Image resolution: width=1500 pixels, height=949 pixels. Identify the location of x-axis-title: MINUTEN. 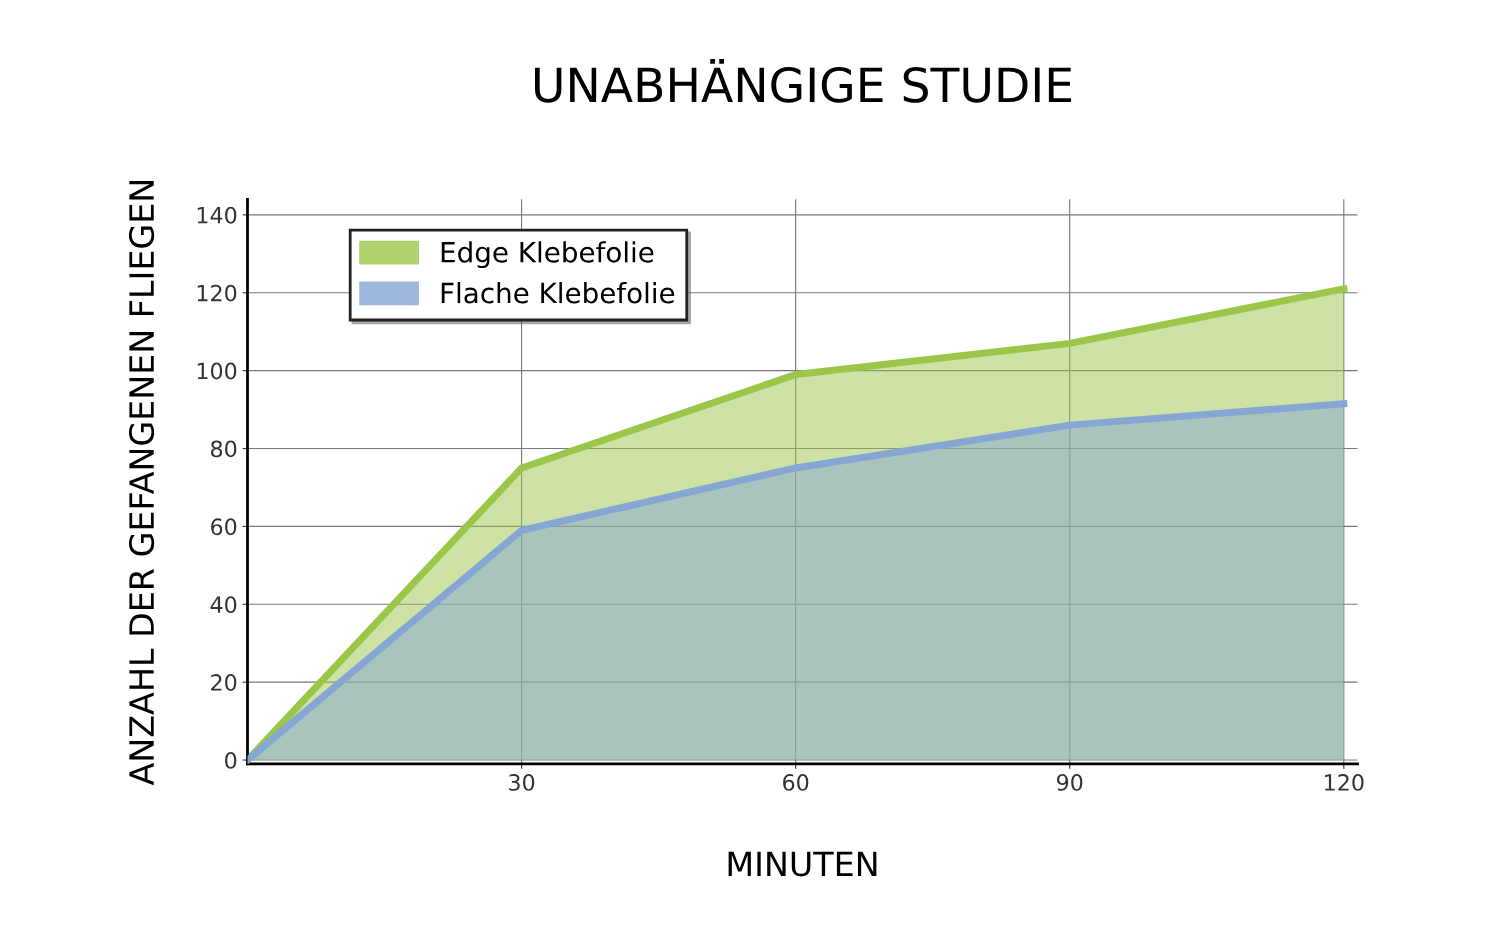
(802, 864).